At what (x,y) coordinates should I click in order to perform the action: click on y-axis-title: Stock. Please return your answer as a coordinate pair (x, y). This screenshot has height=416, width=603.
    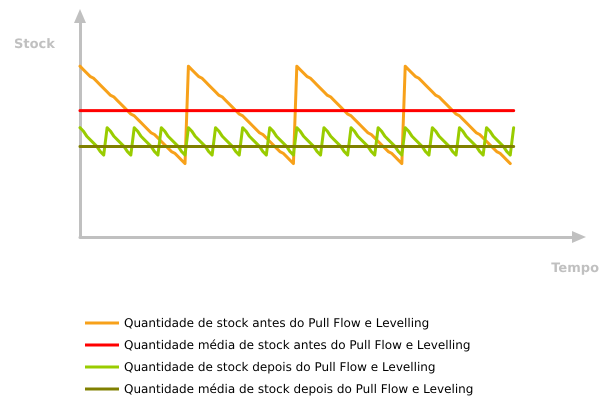
    Looking at the image, I should click on (35, 44).